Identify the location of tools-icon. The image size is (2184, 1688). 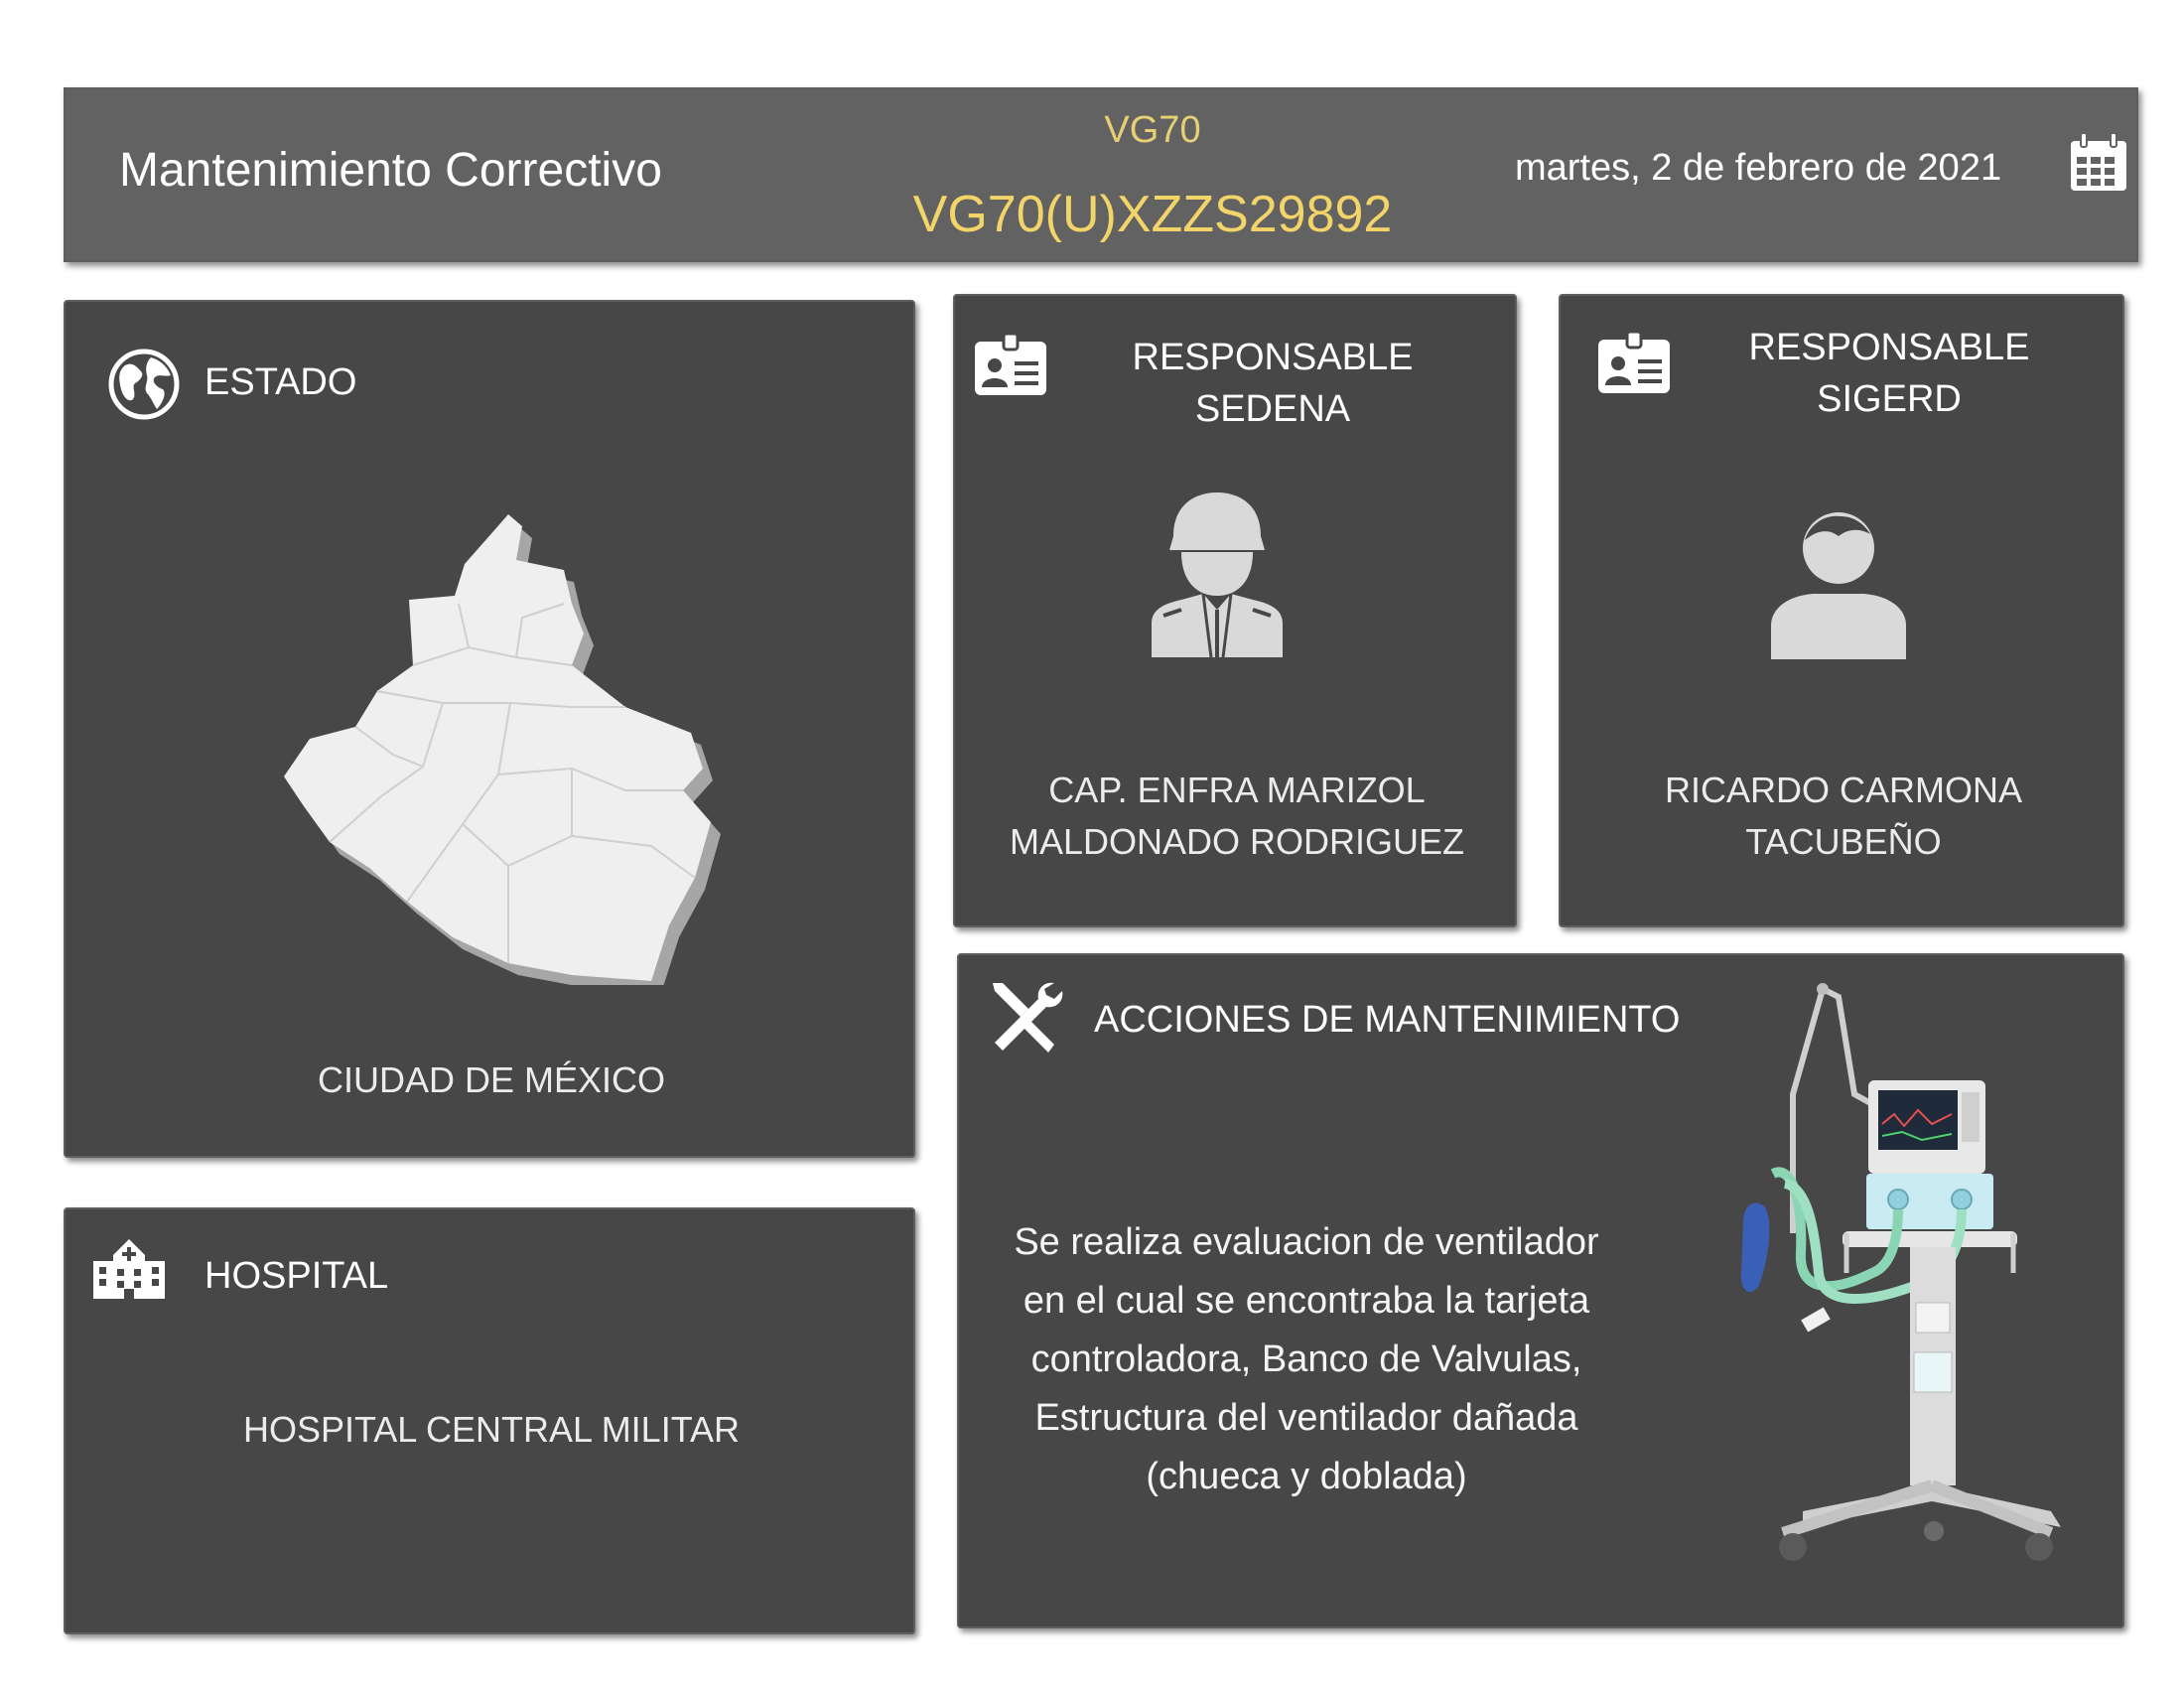
(1024, 1018).